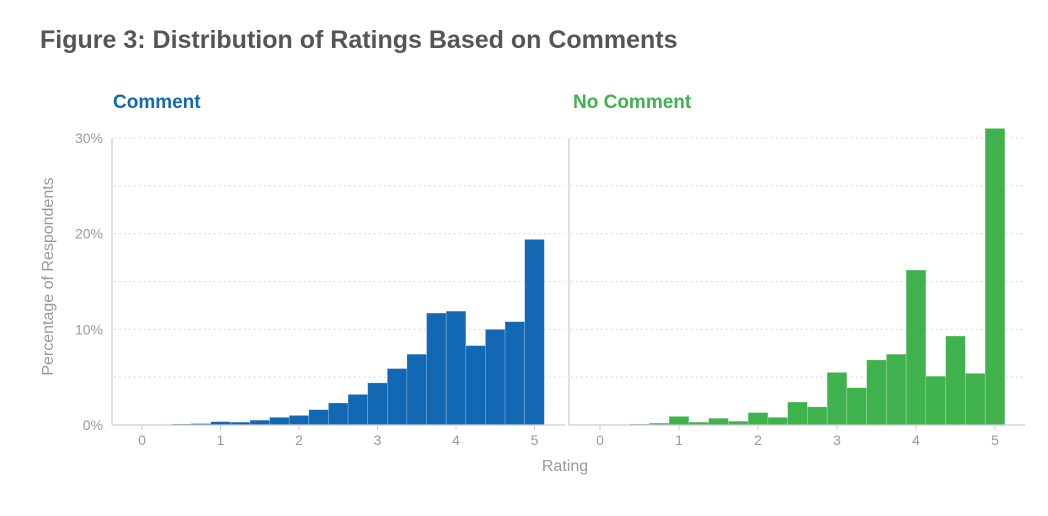 The image size is (1048, 516). What do you see at coordinates (632, 102) in the screenshot?
I see `panel-title: No Comment` at bounding box center [632, 102].